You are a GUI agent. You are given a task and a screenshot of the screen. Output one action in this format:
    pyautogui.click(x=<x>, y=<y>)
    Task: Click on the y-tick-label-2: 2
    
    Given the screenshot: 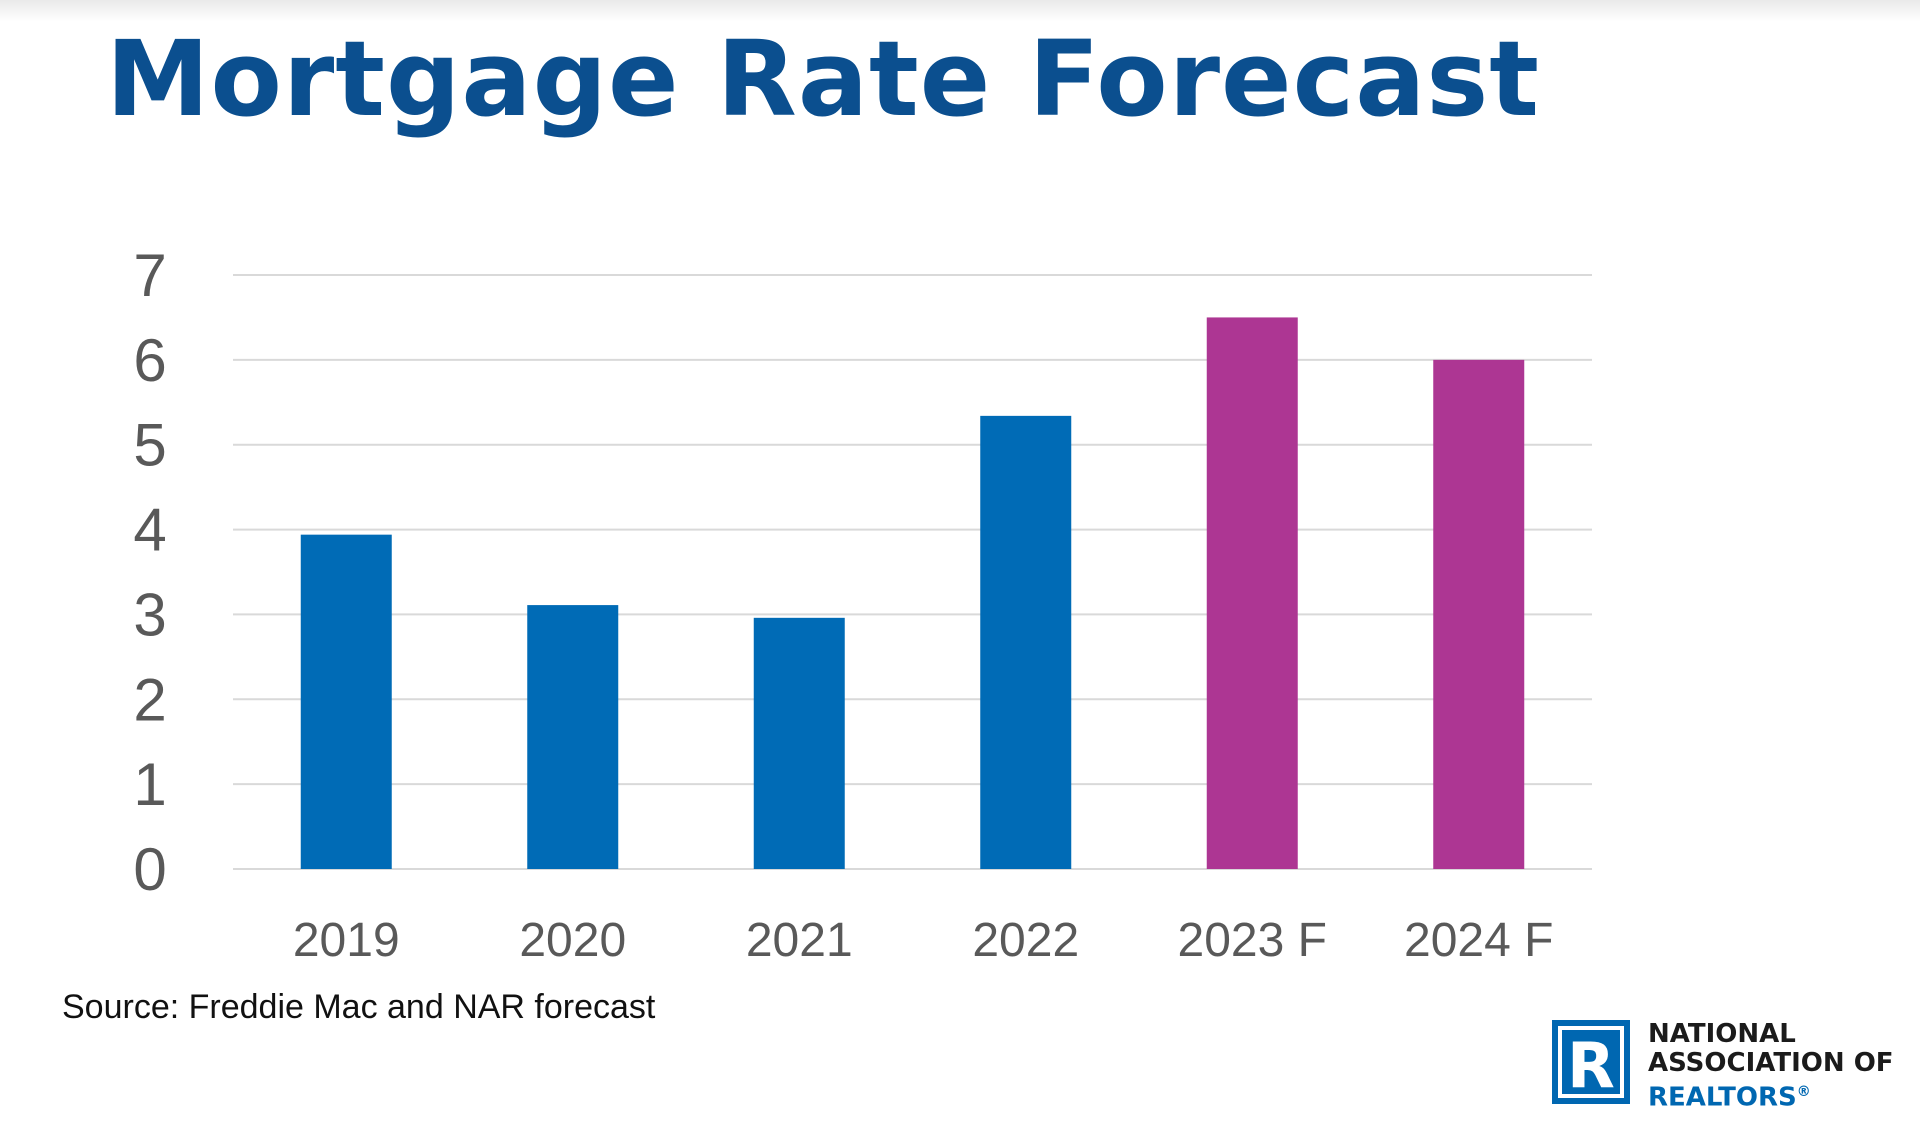 What is the action you would take?
    pyautogui.click(x=149, y=699)
    